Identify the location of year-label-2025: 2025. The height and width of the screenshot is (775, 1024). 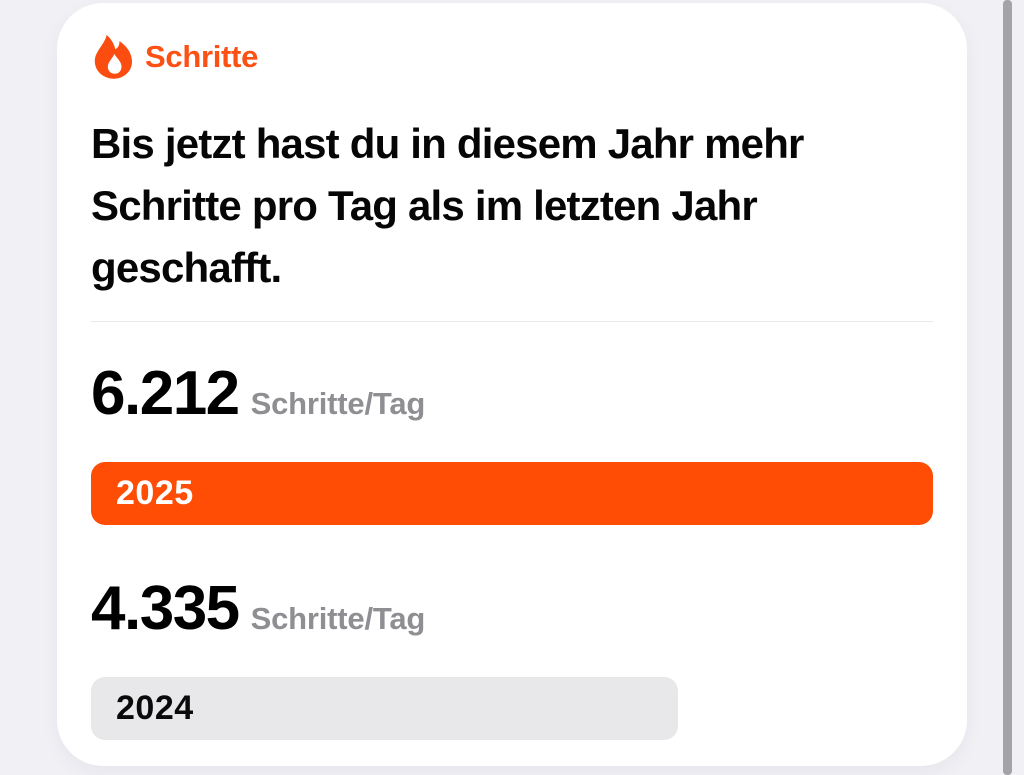
(155, 493).